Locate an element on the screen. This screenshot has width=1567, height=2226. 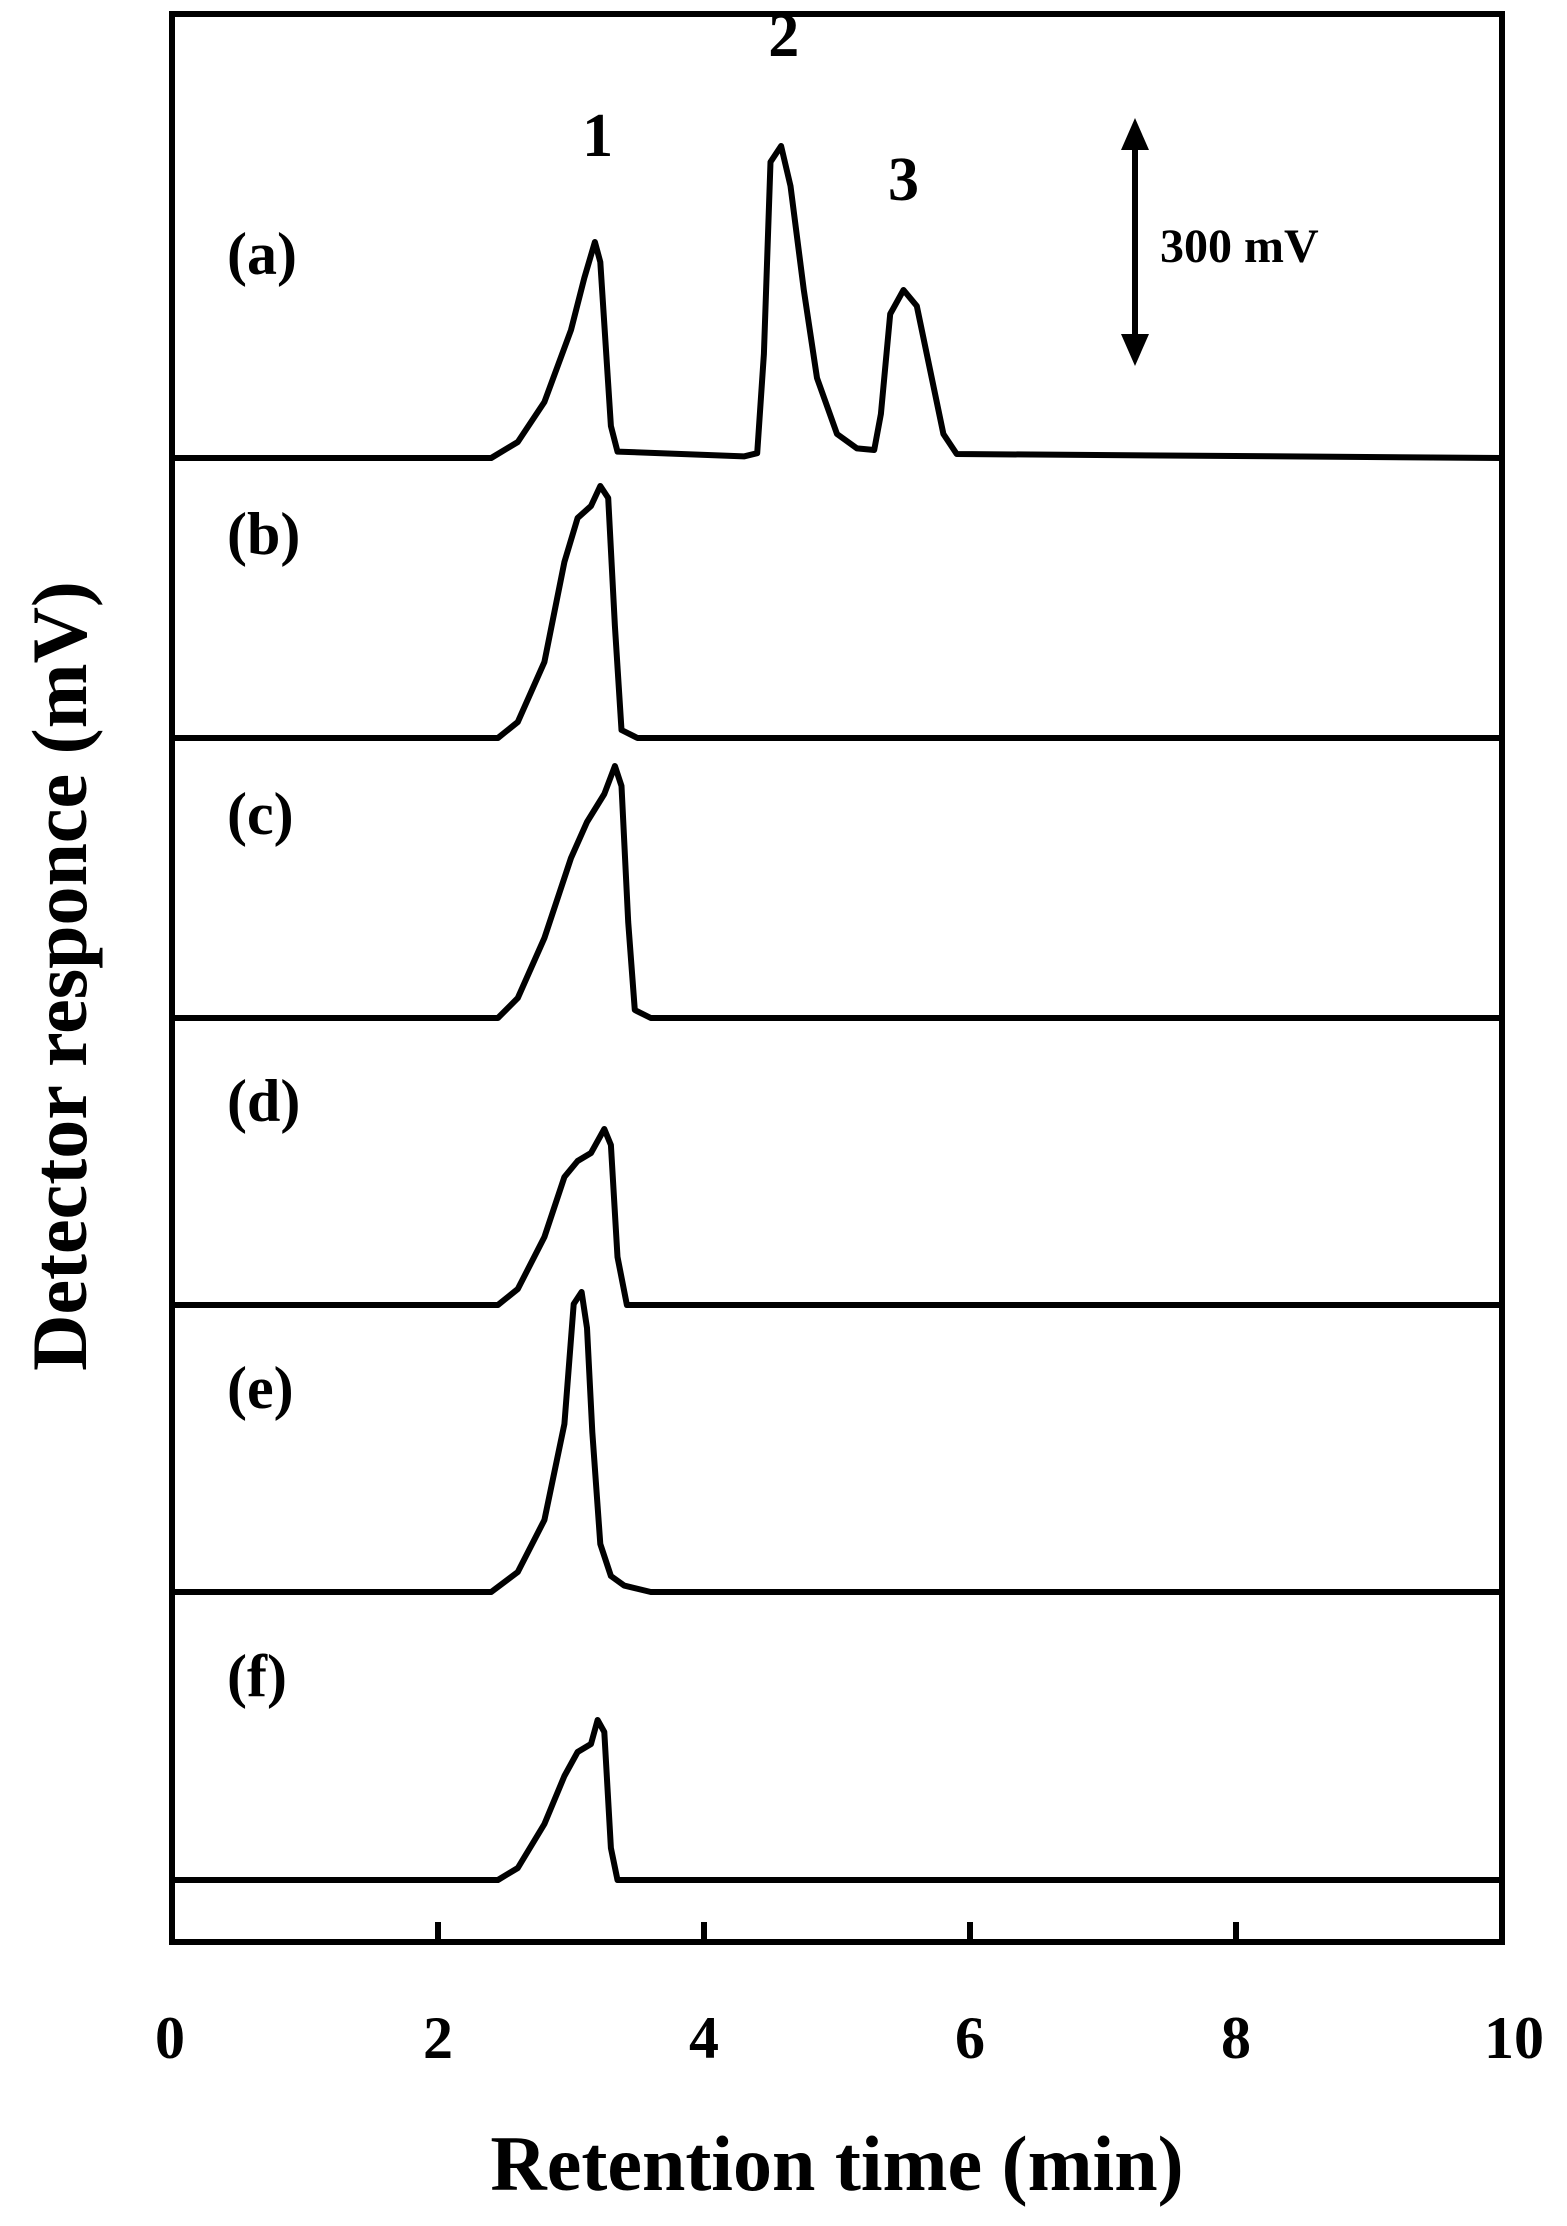
x-tick-label-0: 0 is located at coordinates (170, 2038).